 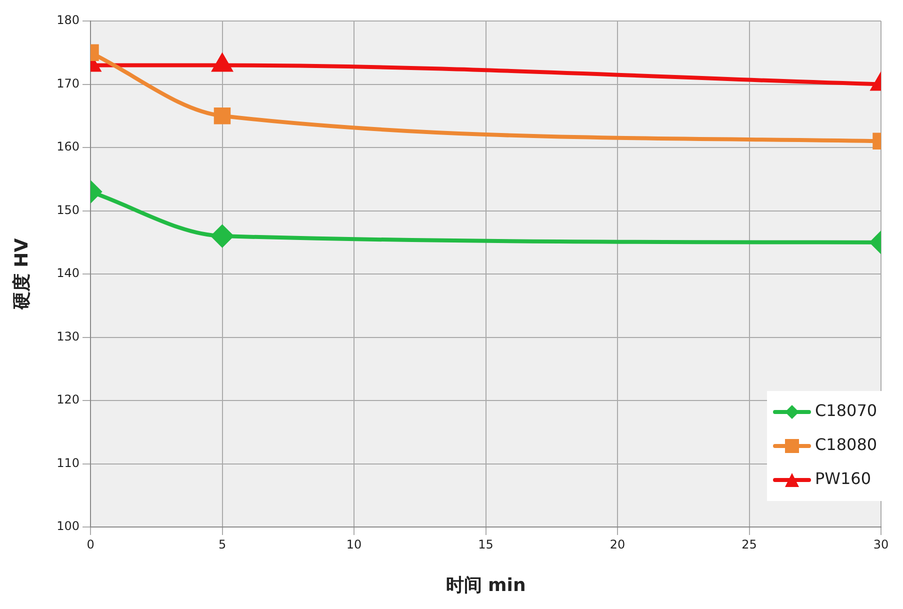 What do you see at coordinates (843, 478) in the screenshot?
I see `legend-label: PW160` at bounding box center [843, 478].